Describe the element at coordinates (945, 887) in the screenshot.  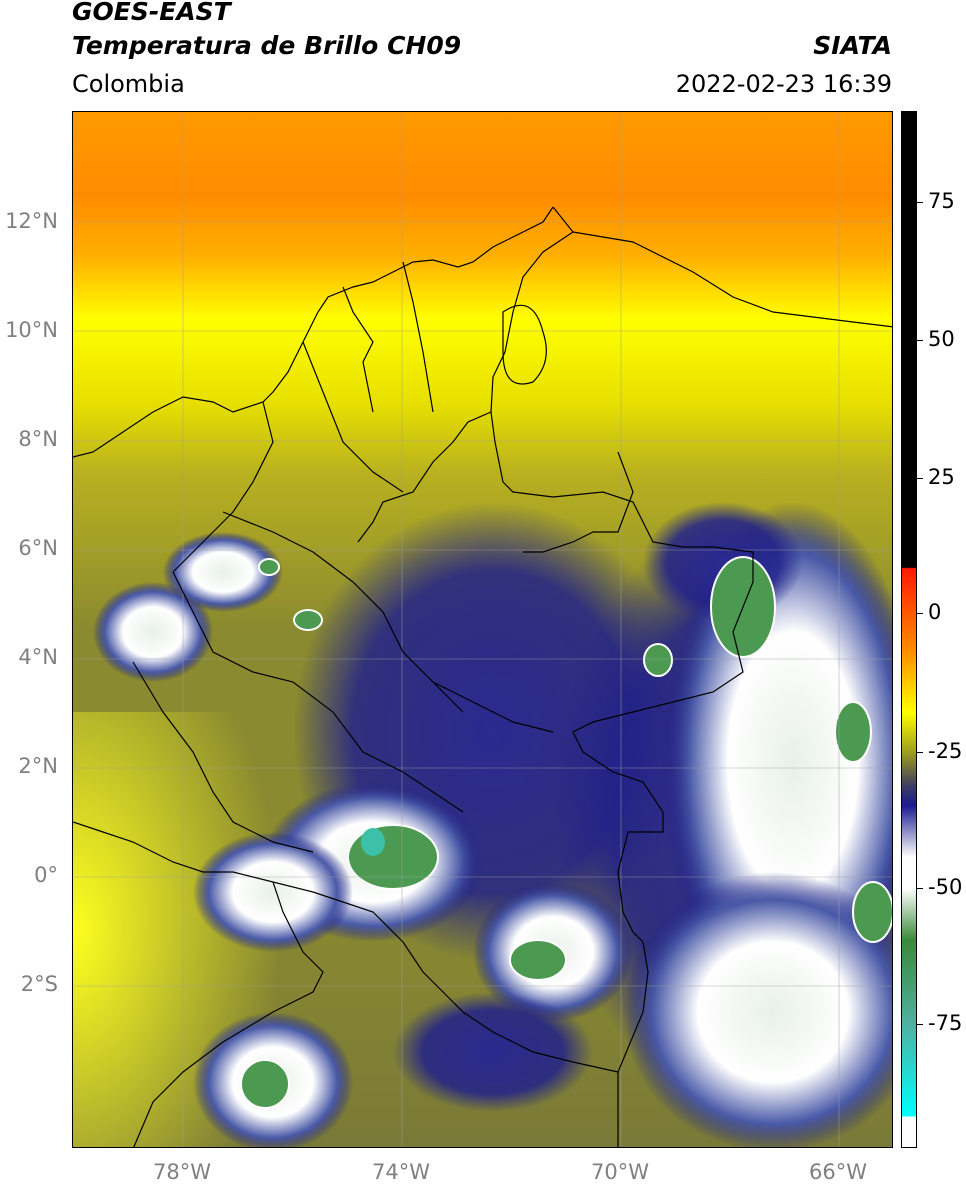
I see `colorbar-label: -50` at that location.